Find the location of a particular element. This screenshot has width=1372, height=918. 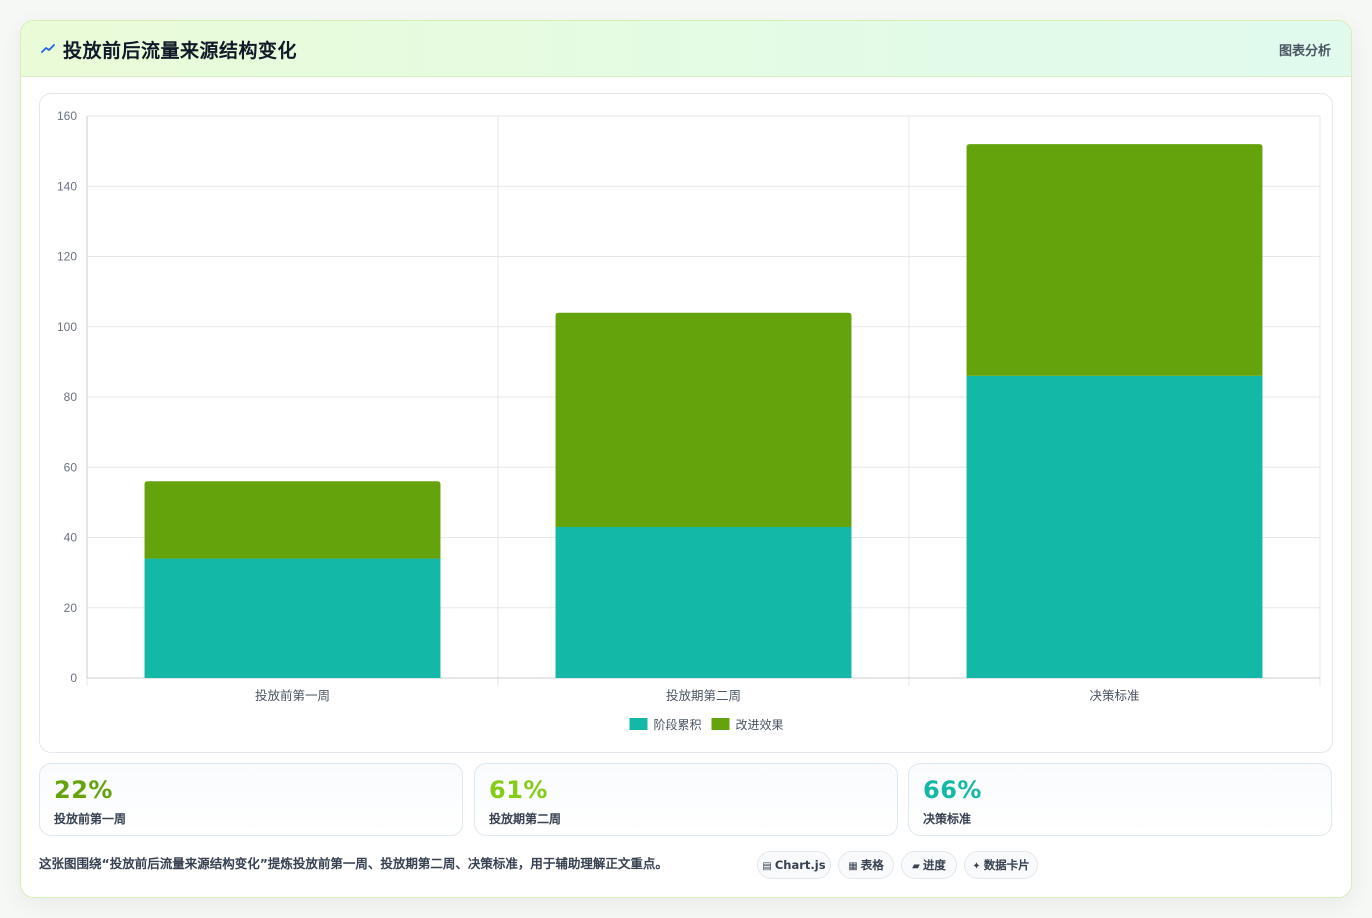

sparkle-icon: ✦ is located at coordinates (976, 866).